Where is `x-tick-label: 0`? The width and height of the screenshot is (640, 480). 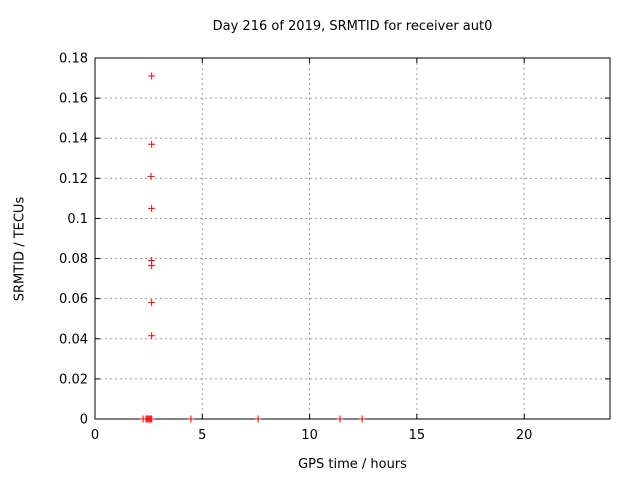 x-tick-label: 0 is located at coordinates (95, 435).